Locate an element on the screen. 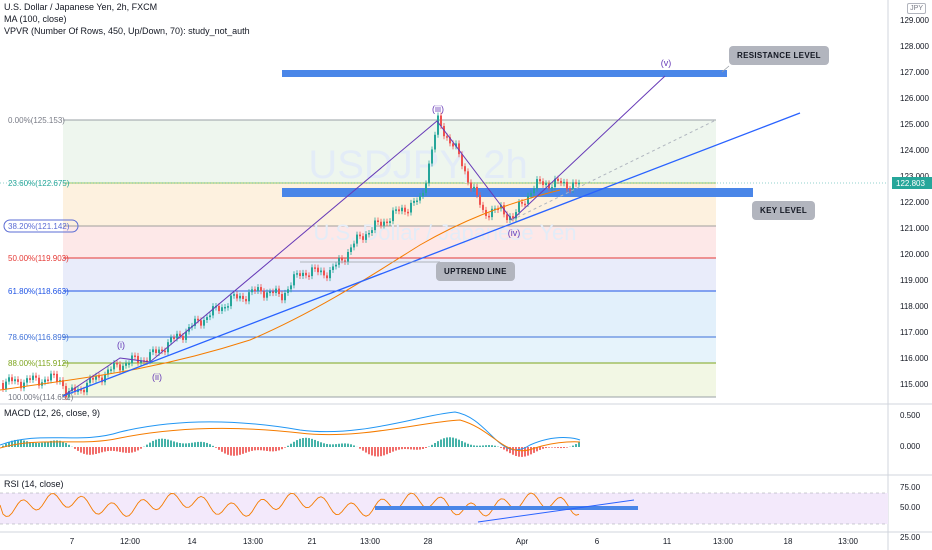 The width and height of the screenshot is (932, 550). macd-title: MACD (12, 26, close, 9) is located at coordinates (52, 413).